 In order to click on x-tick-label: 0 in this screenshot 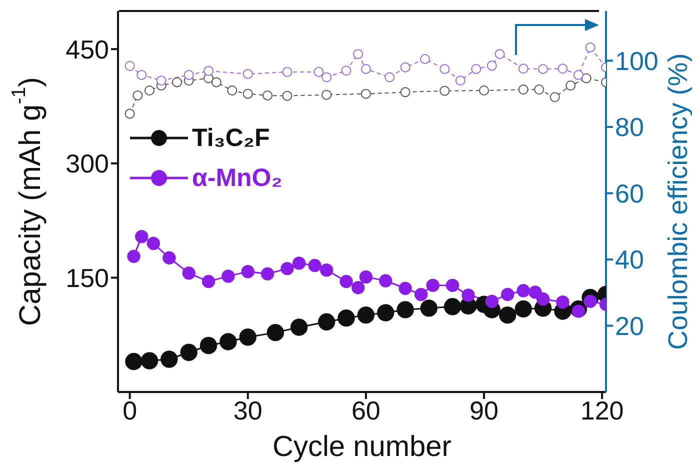, I will do `click(130, 410)`.